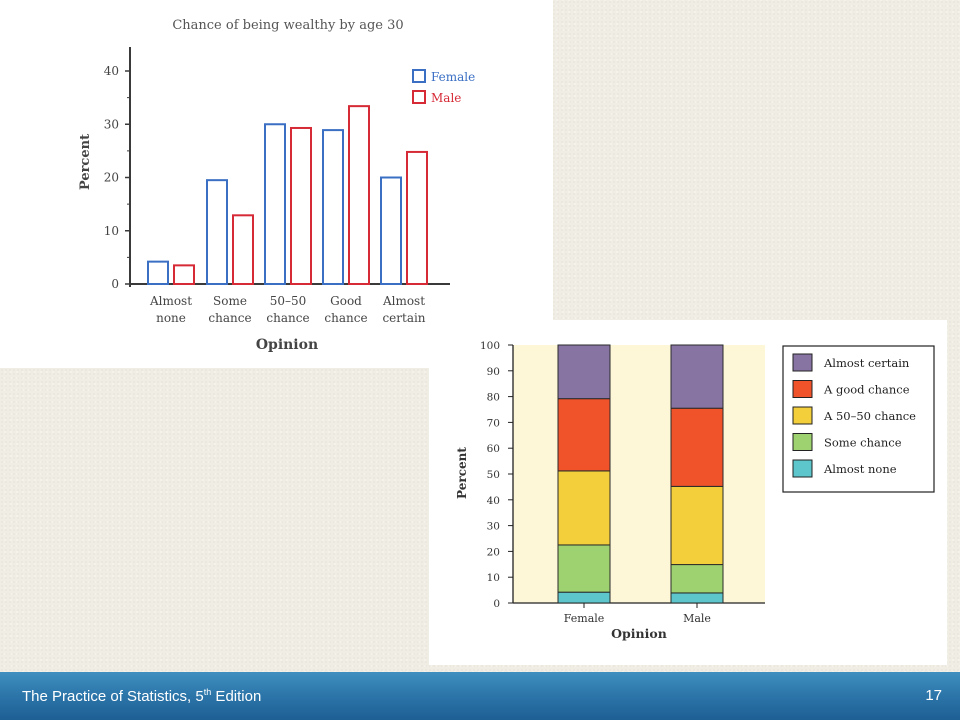 This screenshot has height=720, width=960. I want to click on y-tick-label: 80, so click(493, 398).